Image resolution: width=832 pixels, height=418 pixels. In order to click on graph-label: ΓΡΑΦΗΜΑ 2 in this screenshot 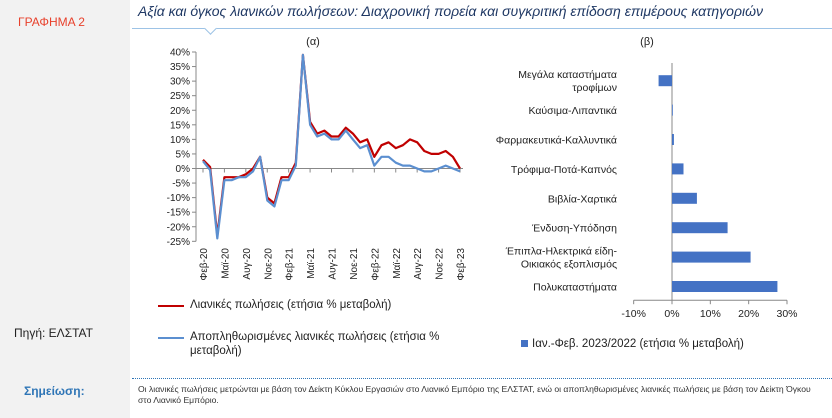, I will do `click(51, 22)`.